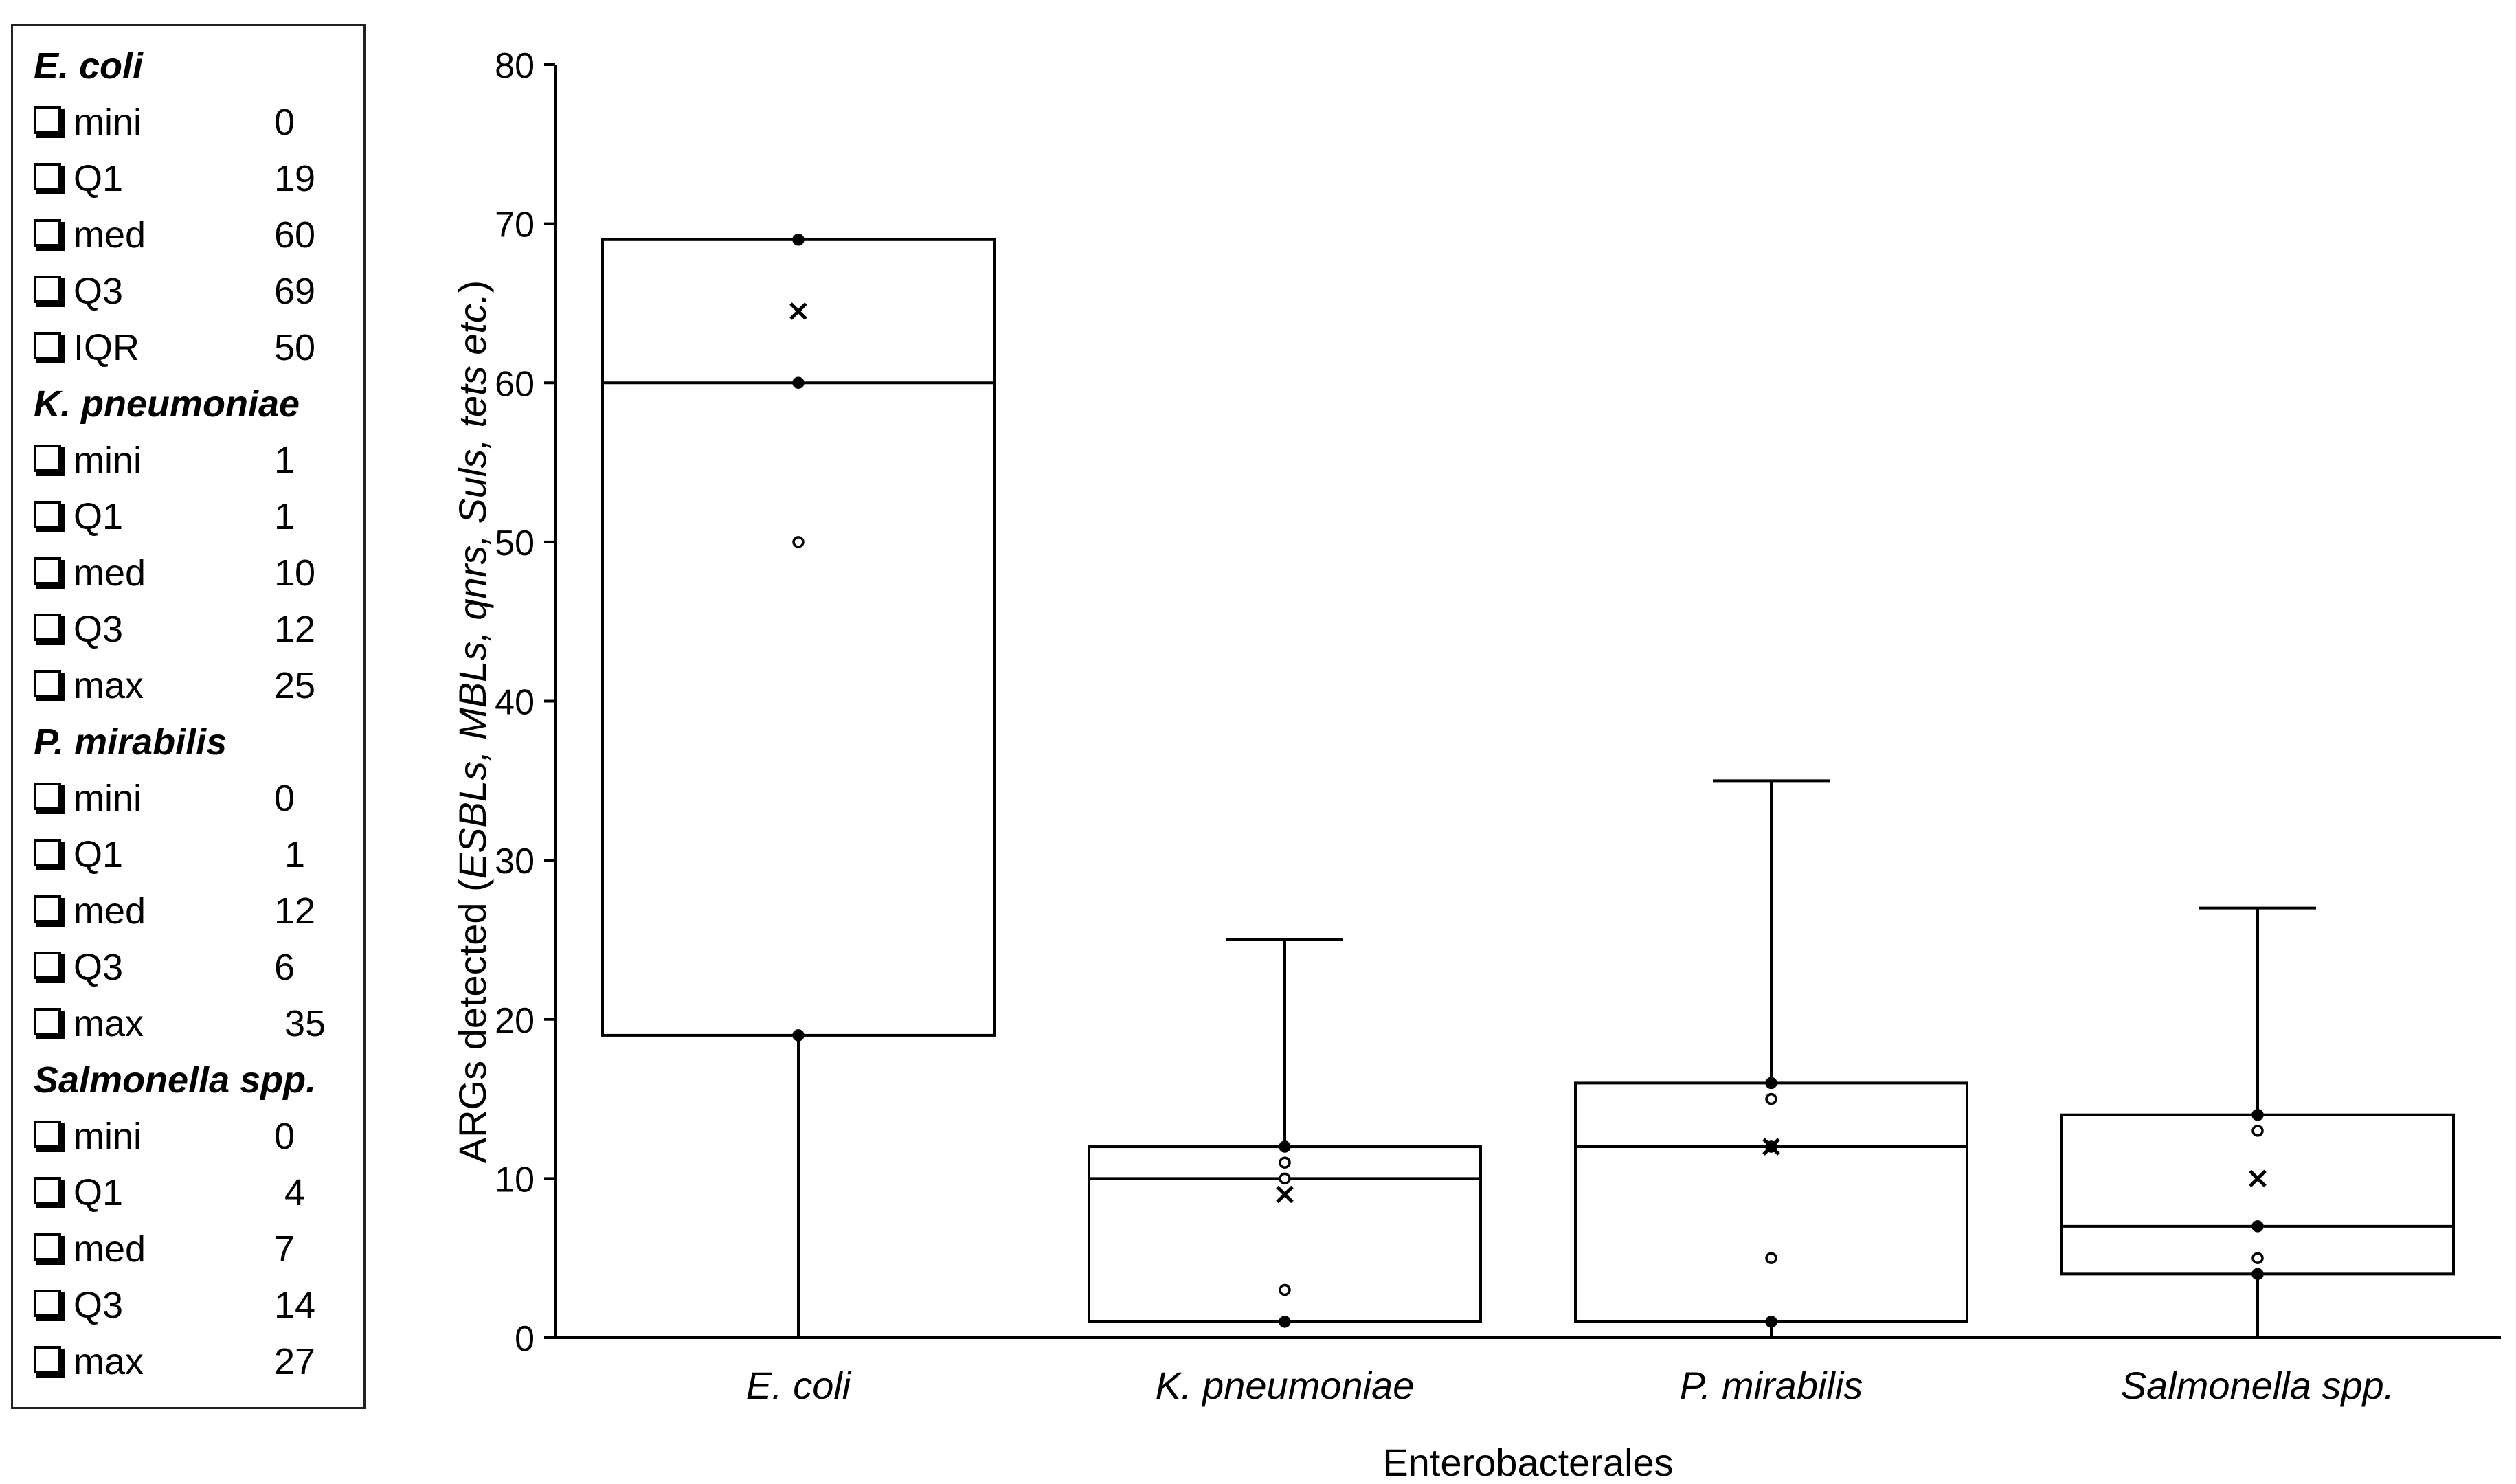  What do you see at coordinates (295, 573) in the screenshot?
I see `stats-value: 10` at bounding box center [295, 573].